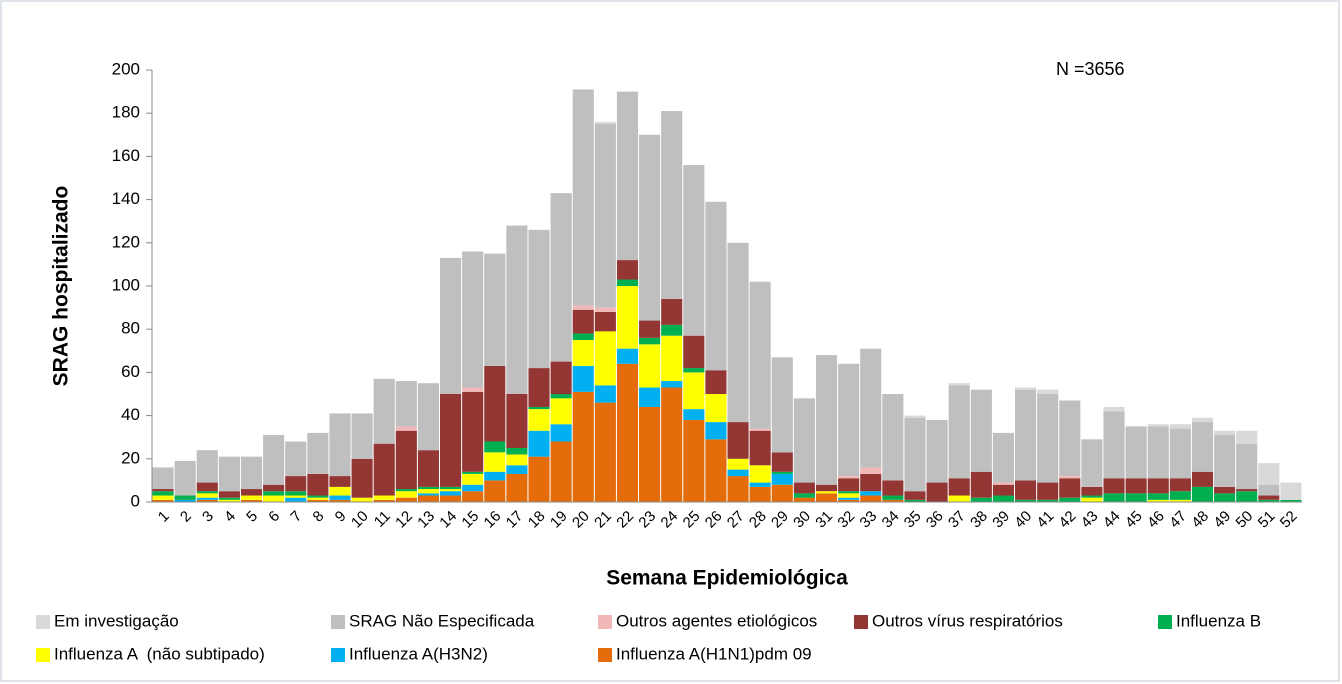 The image size is (1342, 684). I want to click on legend-label: Influenza A (não subtipado), so click(159, 653).